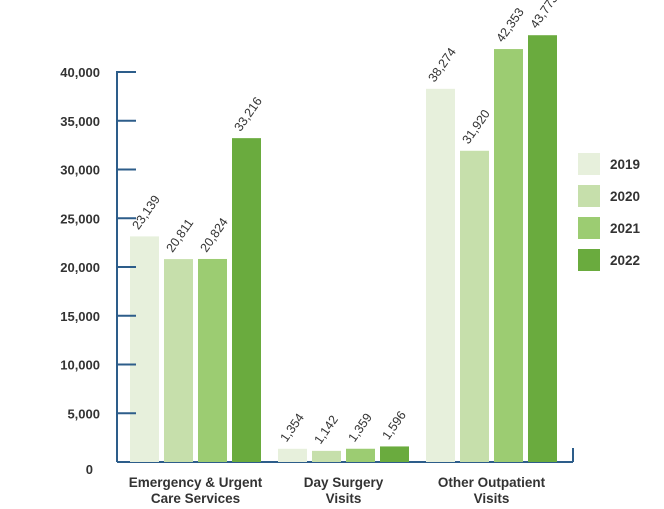  Describe the element at coordinates (89, 469) in the screenshot. I see `y-tick-label: 0` at that location.